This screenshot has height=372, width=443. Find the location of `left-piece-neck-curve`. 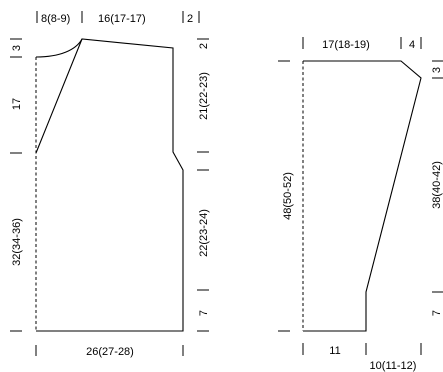

left-piece-neck-curve is located at coordinates (59, 48).